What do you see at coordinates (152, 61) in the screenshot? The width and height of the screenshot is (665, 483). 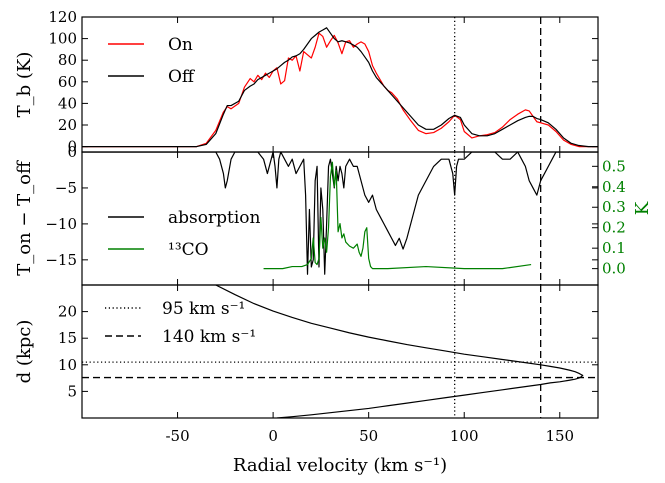 I see `legend-top: On Off` at bounding box center [152, 61].